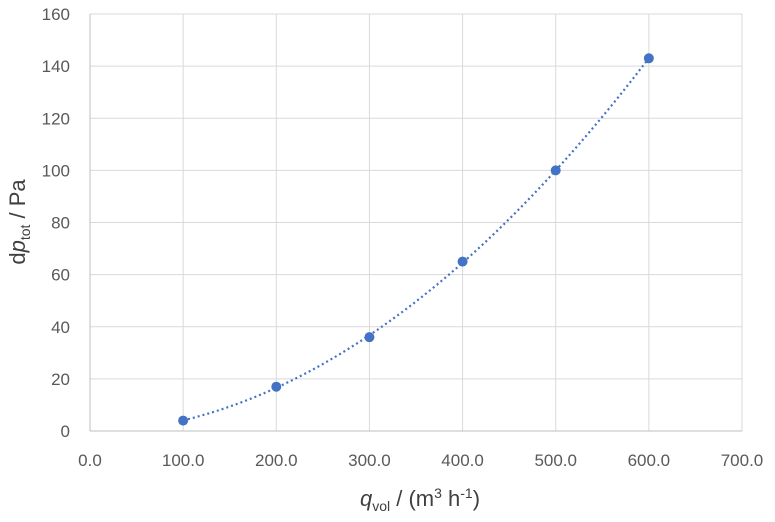  Describe the element at coordinates (90, 460) in the screenshot. I see `x-tick-label: 0.0` at that location.